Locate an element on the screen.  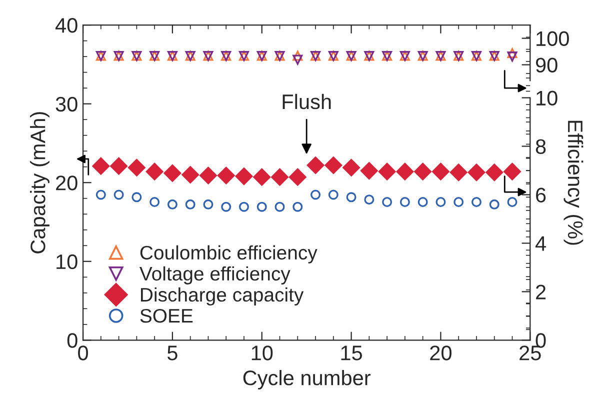
x-axis-title: Cycle number is located at coordinates (306, 380).